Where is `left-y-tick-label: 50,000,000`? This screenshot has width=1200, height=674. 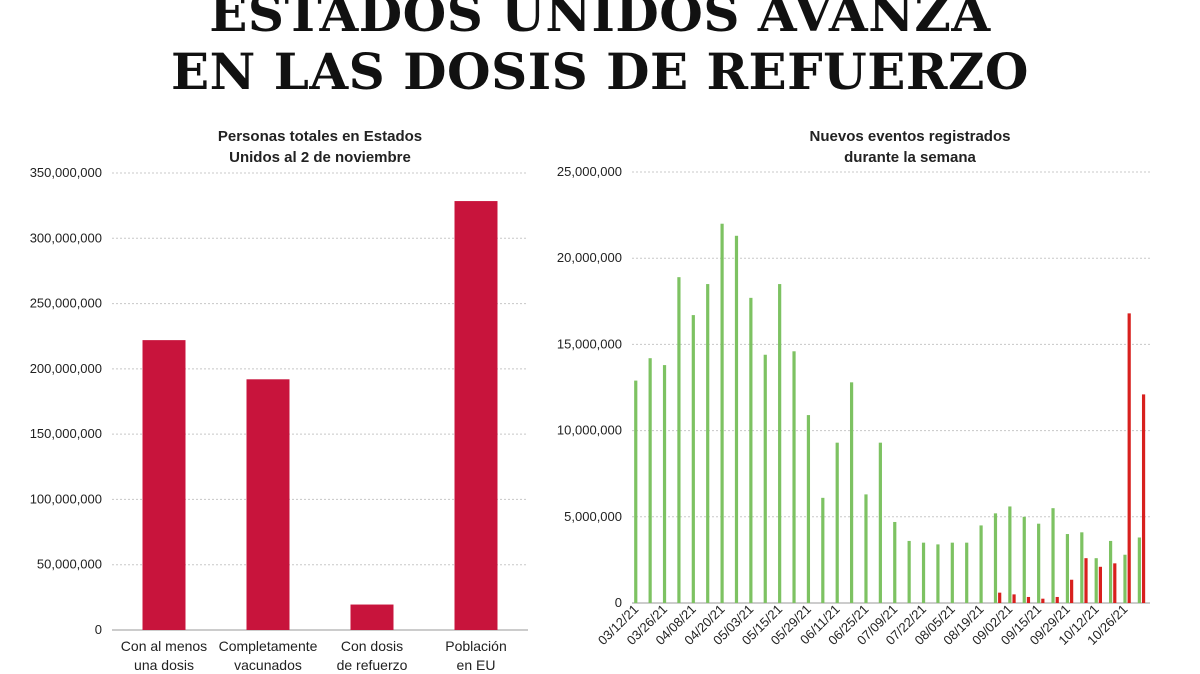
left-y-tick-label: 50,000,000 is located at coordinates (69, 564).